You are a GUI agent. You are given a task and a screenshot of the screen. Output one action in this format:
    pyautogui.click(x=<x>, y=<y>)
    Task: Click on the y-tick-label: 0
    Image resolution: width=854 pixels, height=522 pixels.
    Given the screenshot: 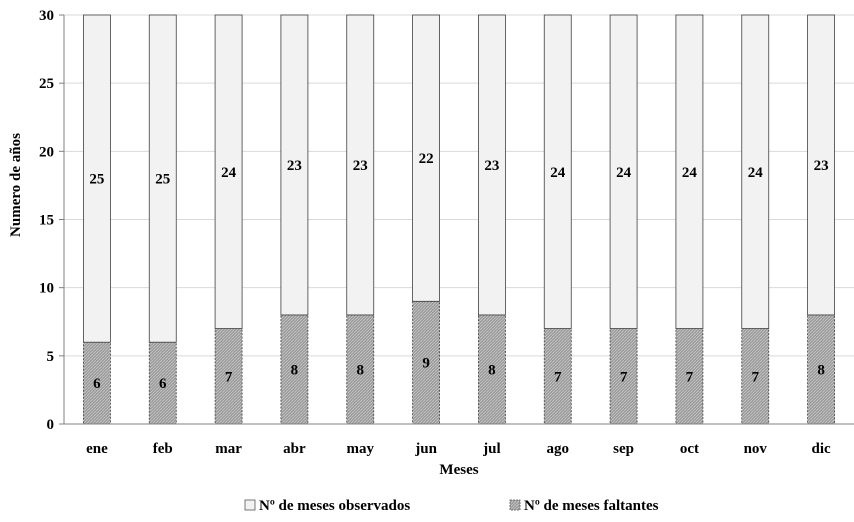 What is the action you would take?
    pyautogui.click(x=51, y=425)
    